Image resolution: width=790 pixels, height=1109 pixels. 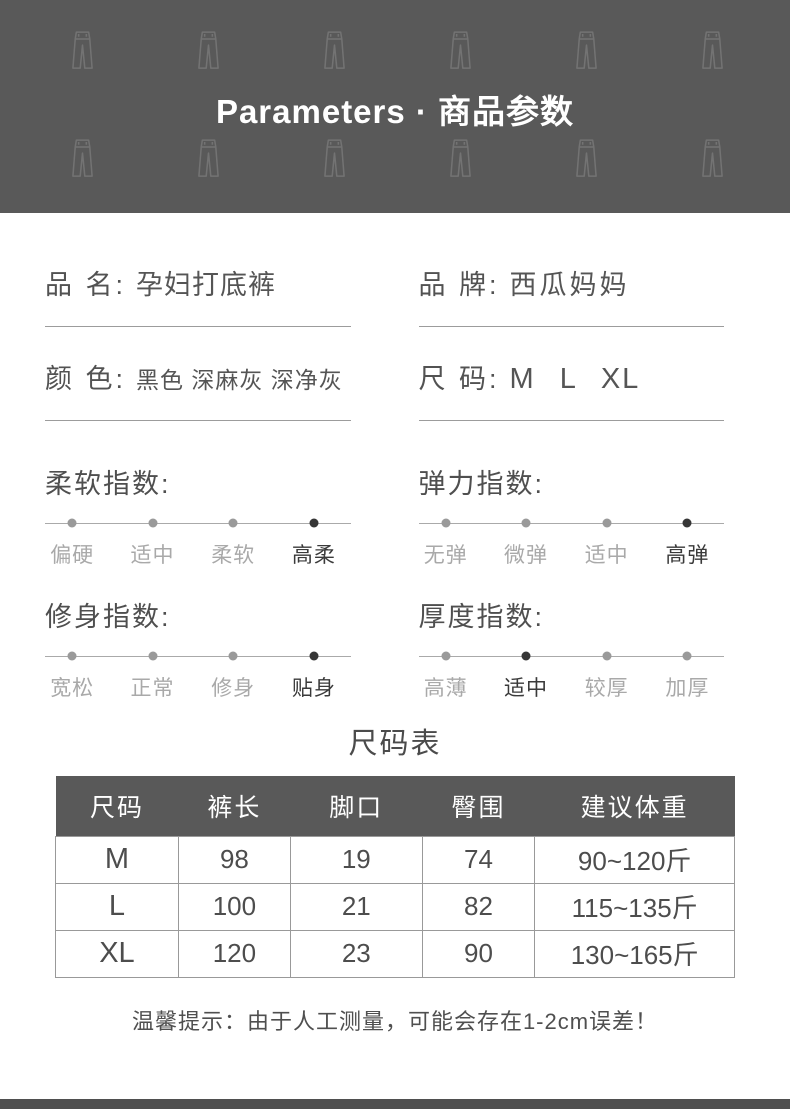 I want to click on size-table-header-row: 尺码 裤长 脚口 臀围 建议体重, so click(x=395, y=806).